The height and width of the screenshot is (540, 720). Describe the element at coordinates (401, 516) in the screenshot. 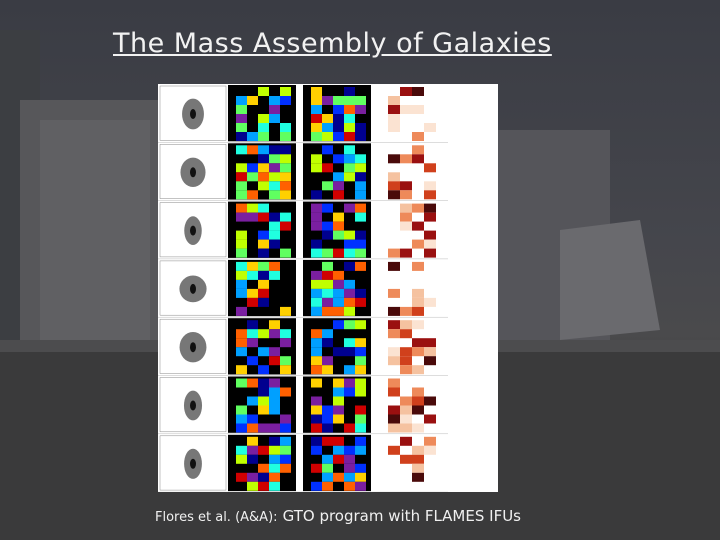

I see `caption-text: GTO program with FLAMES IFUs` at that location.